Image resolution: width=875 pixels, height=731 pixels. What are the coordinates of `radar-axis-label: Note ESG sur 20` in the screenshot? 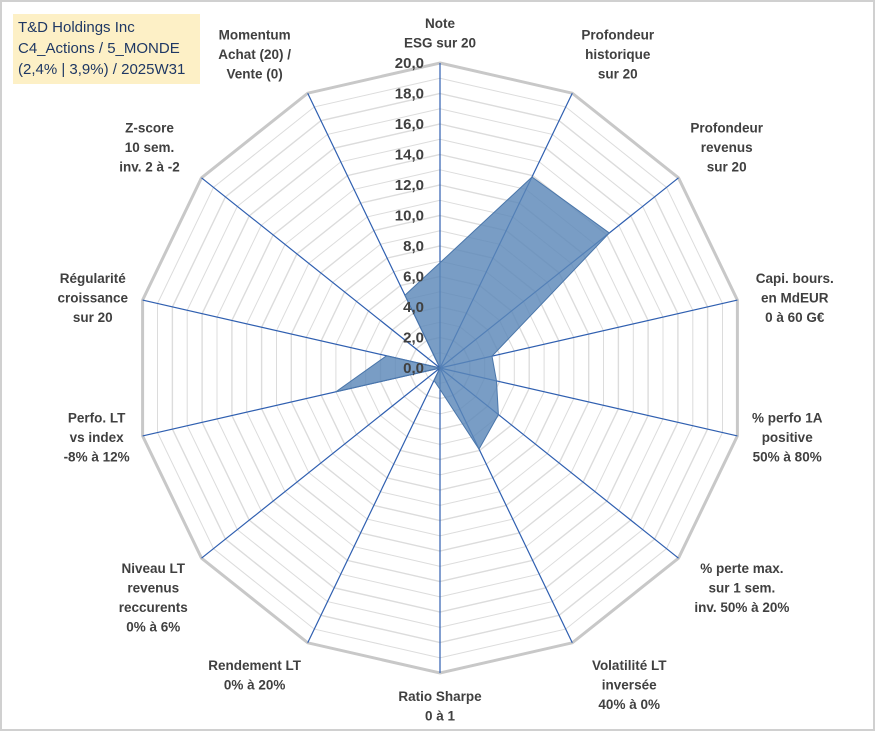 It's located at (440, 33).